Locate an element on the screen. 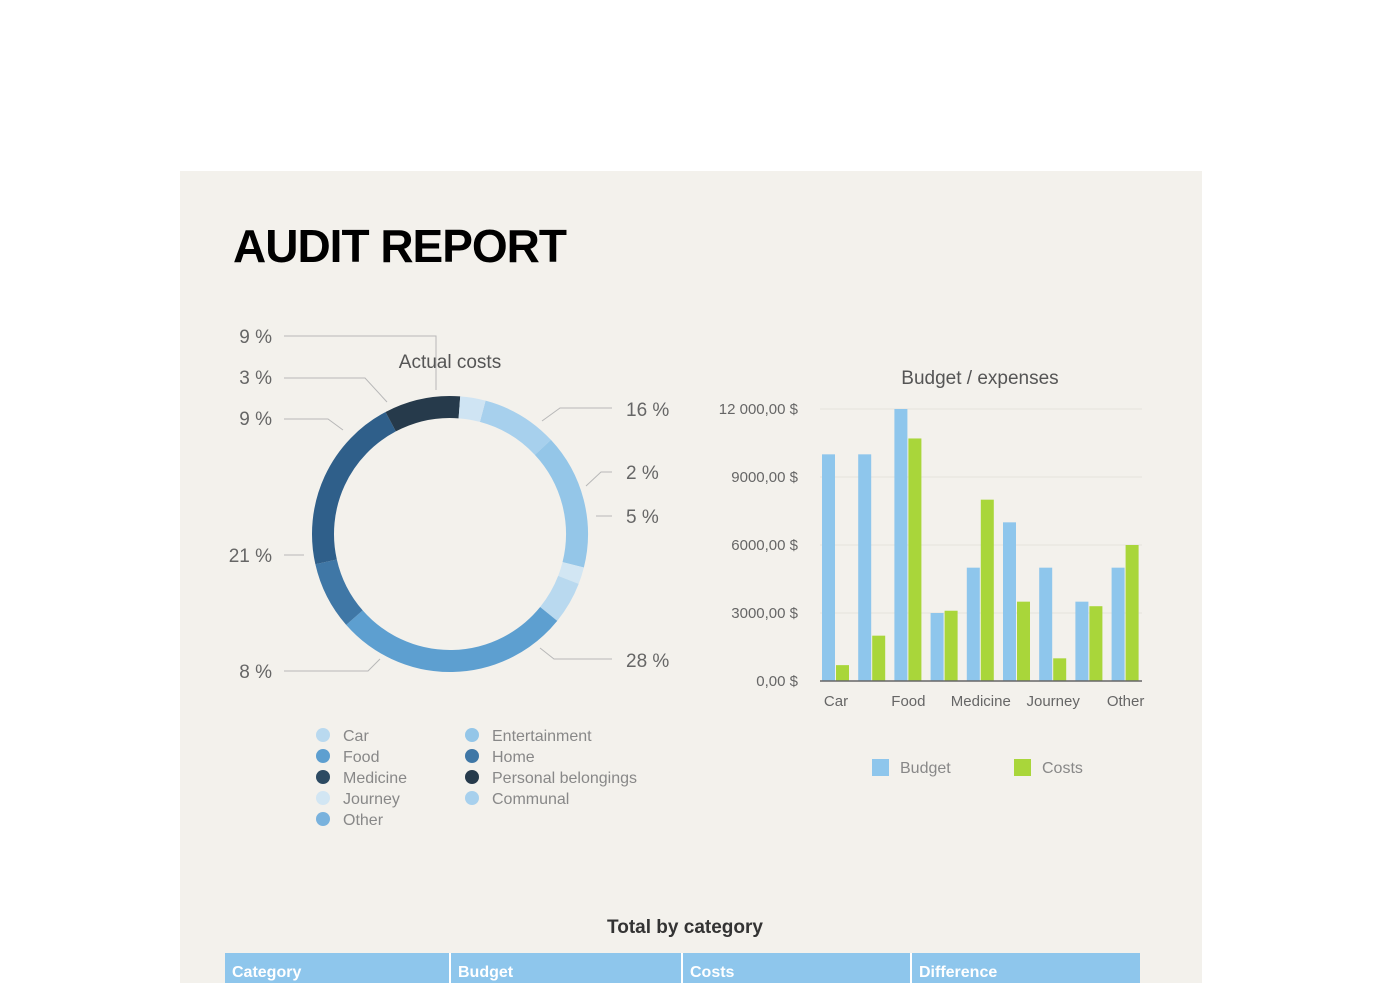 The width and height of the screenshot is (1379, 983). bar-legend-swatch-budget is located at coordinates (880, 767).